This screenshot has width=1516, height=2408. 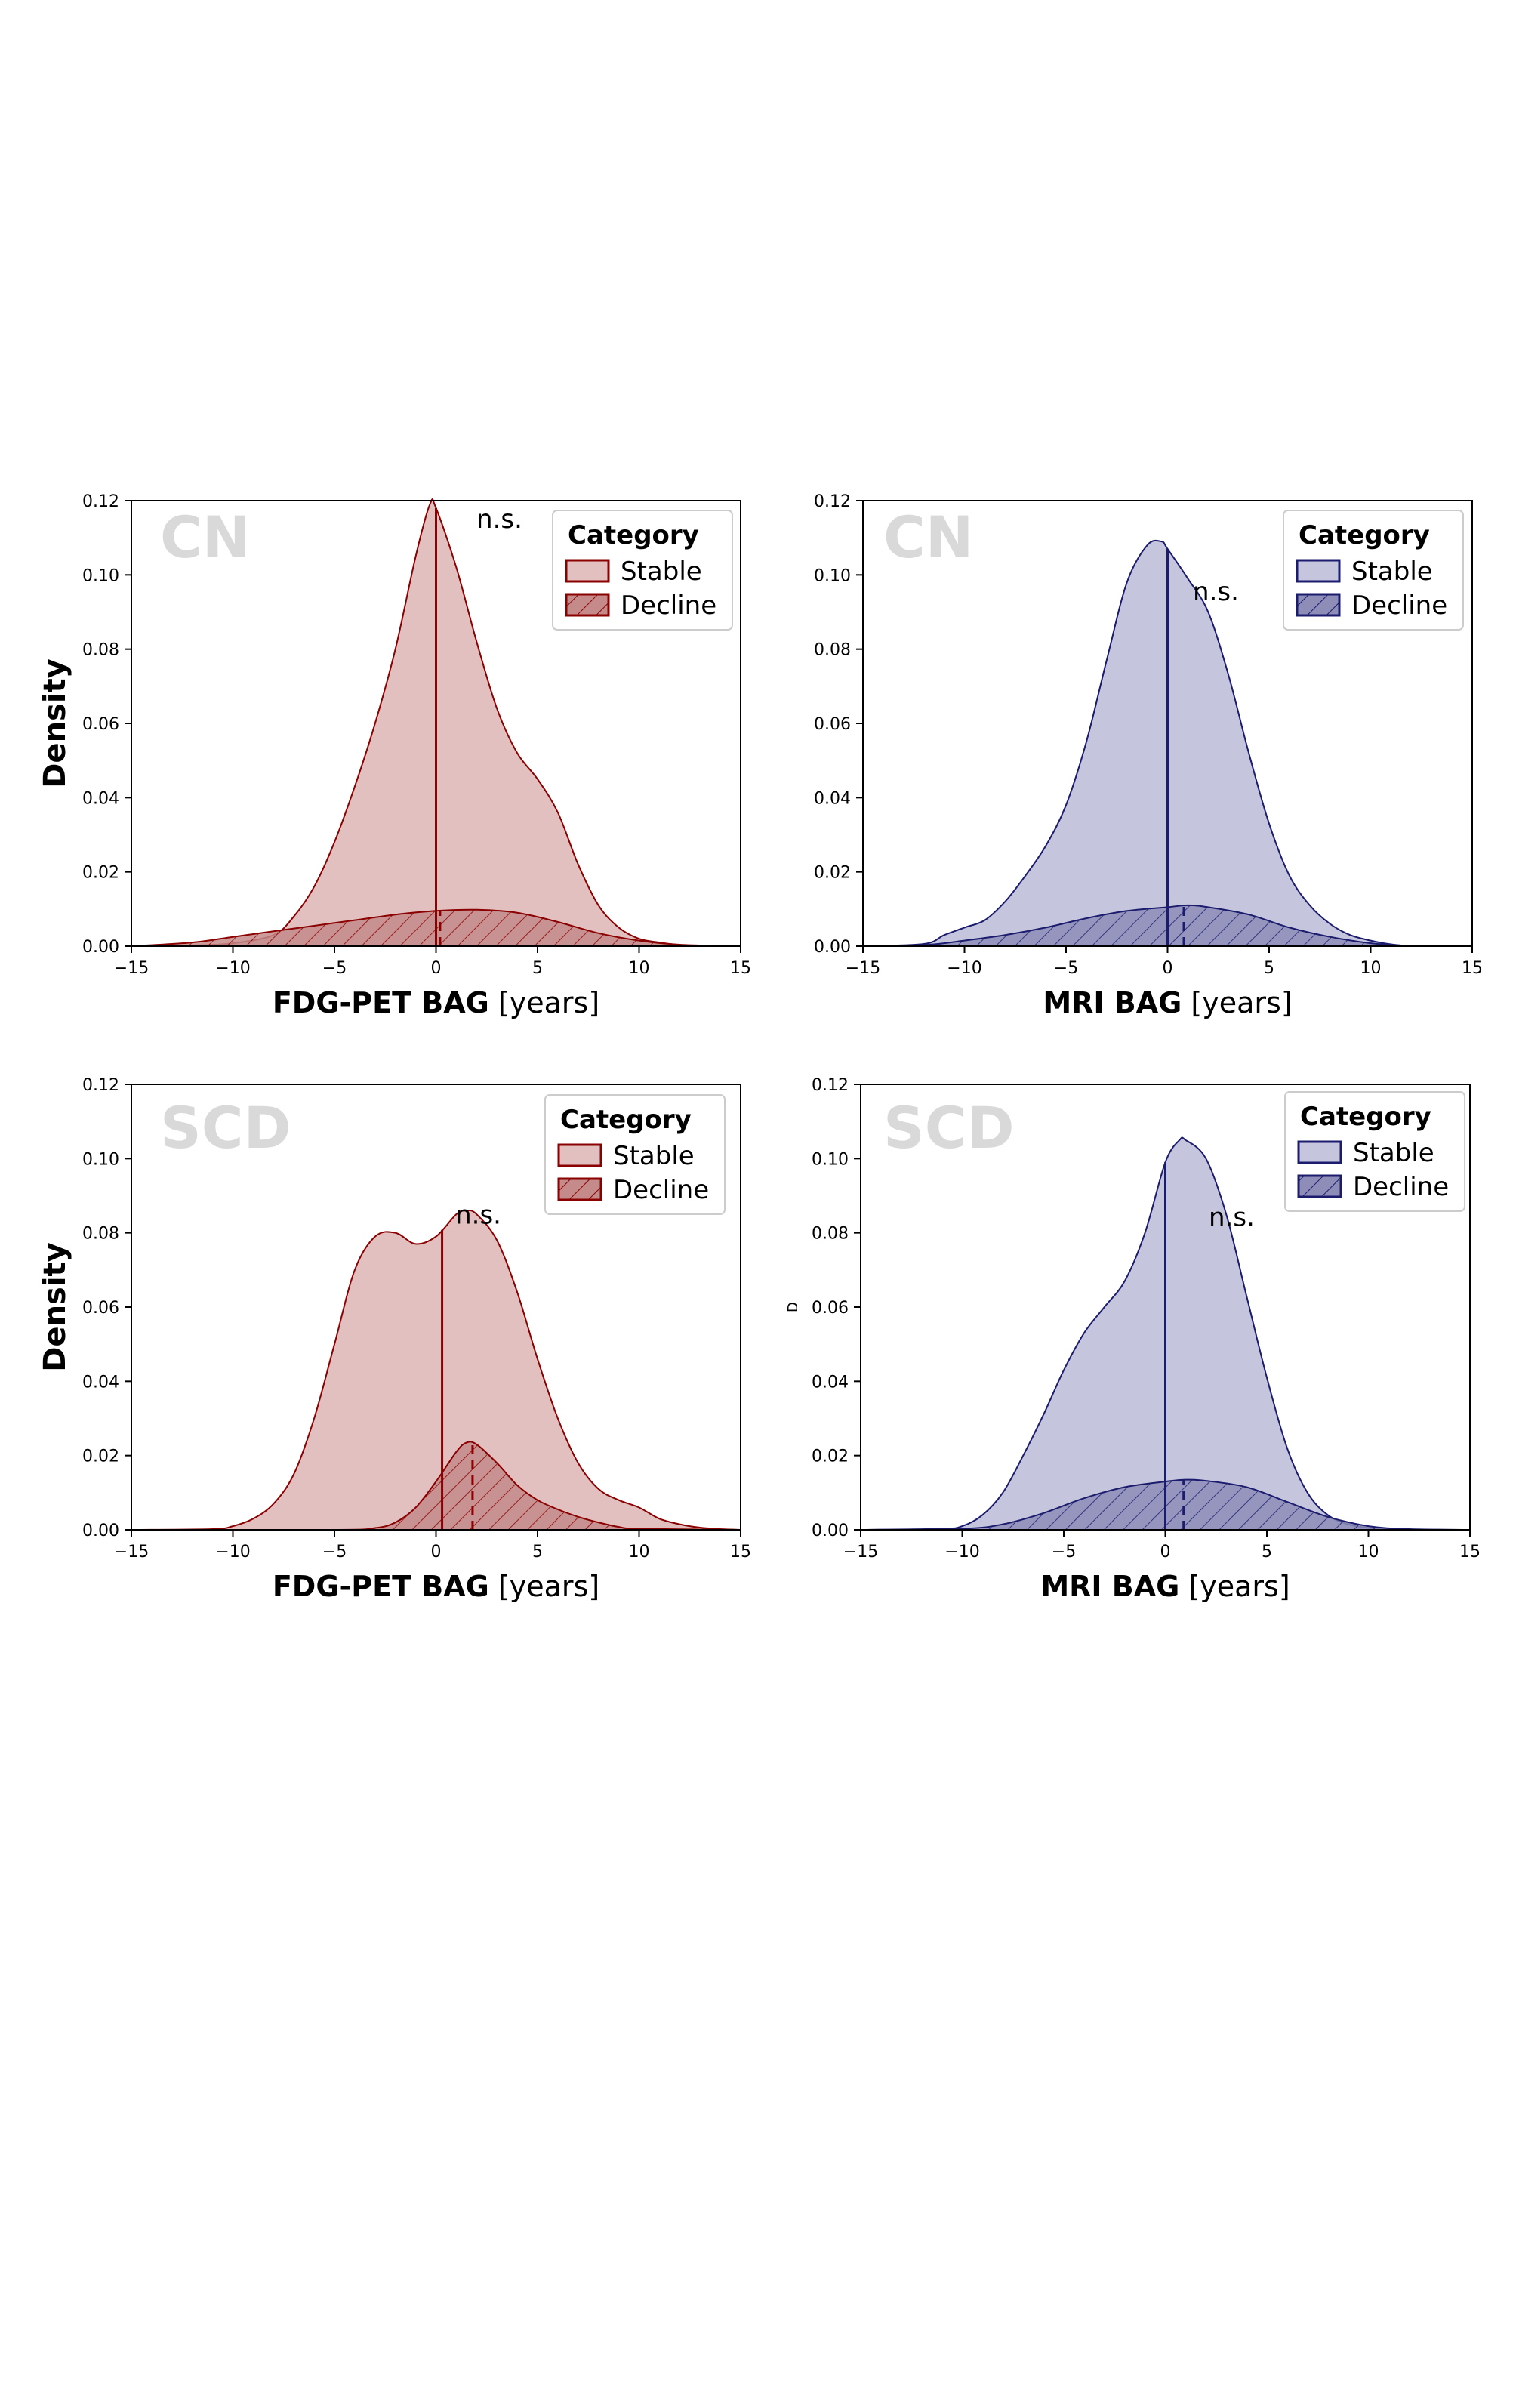 I want to click on x-axis-label-main: FDG-PET BAG, so click(x=381, y=1586).